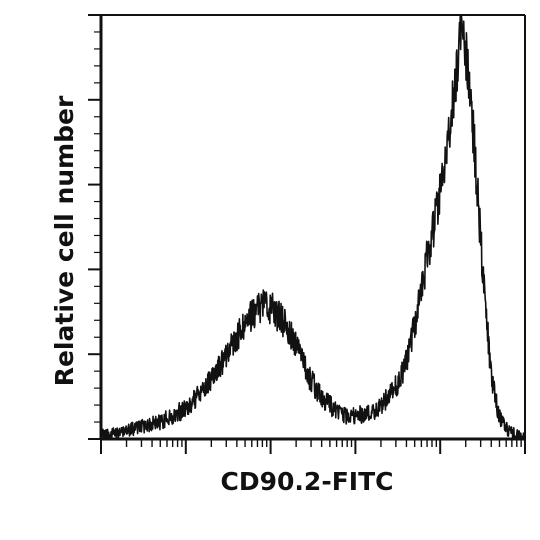  What do you see at coordinates (307, 481) in the screenshot?
I see `x-axis-label: CD90.2-FITC` at bounding box center [307, 481].